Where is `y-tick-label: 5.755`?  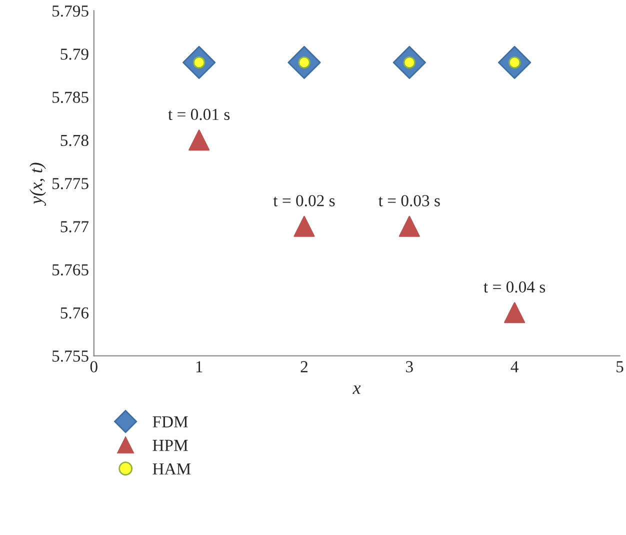 y-tick-label: 5.755 is located at coordinates (70, 356).